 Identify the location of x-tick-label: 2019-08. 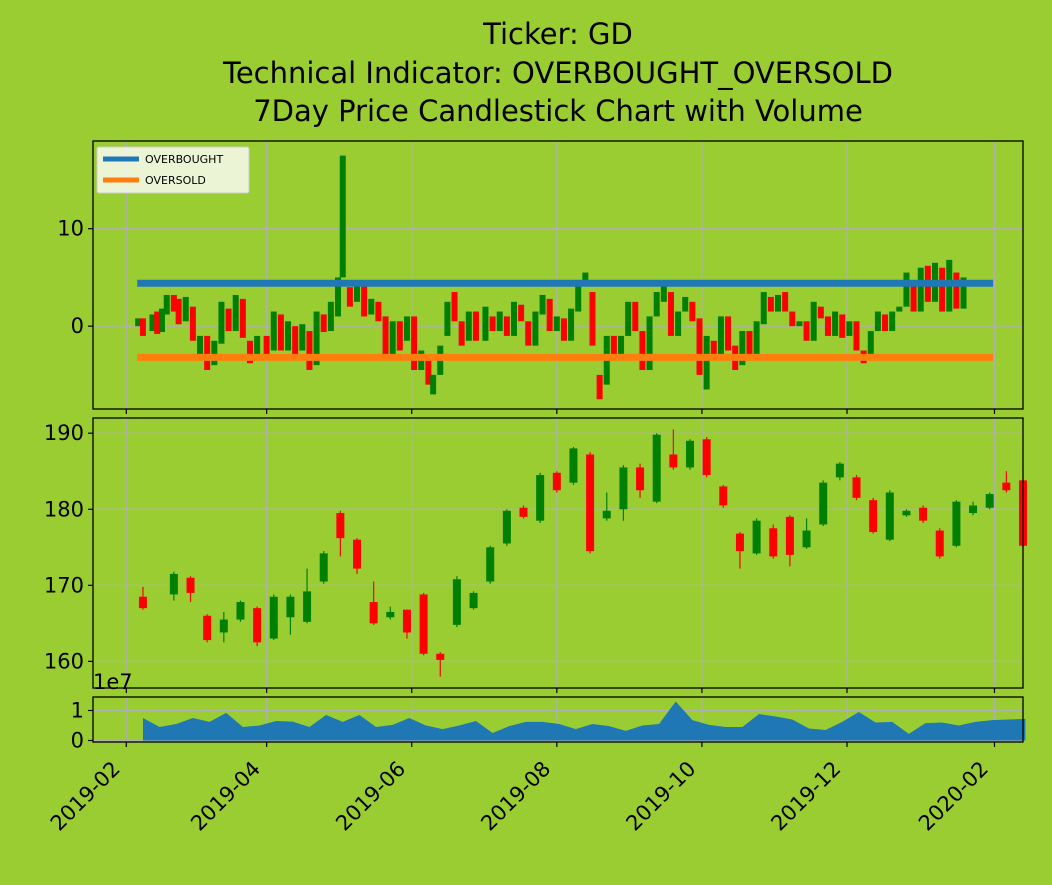
(515, 796).